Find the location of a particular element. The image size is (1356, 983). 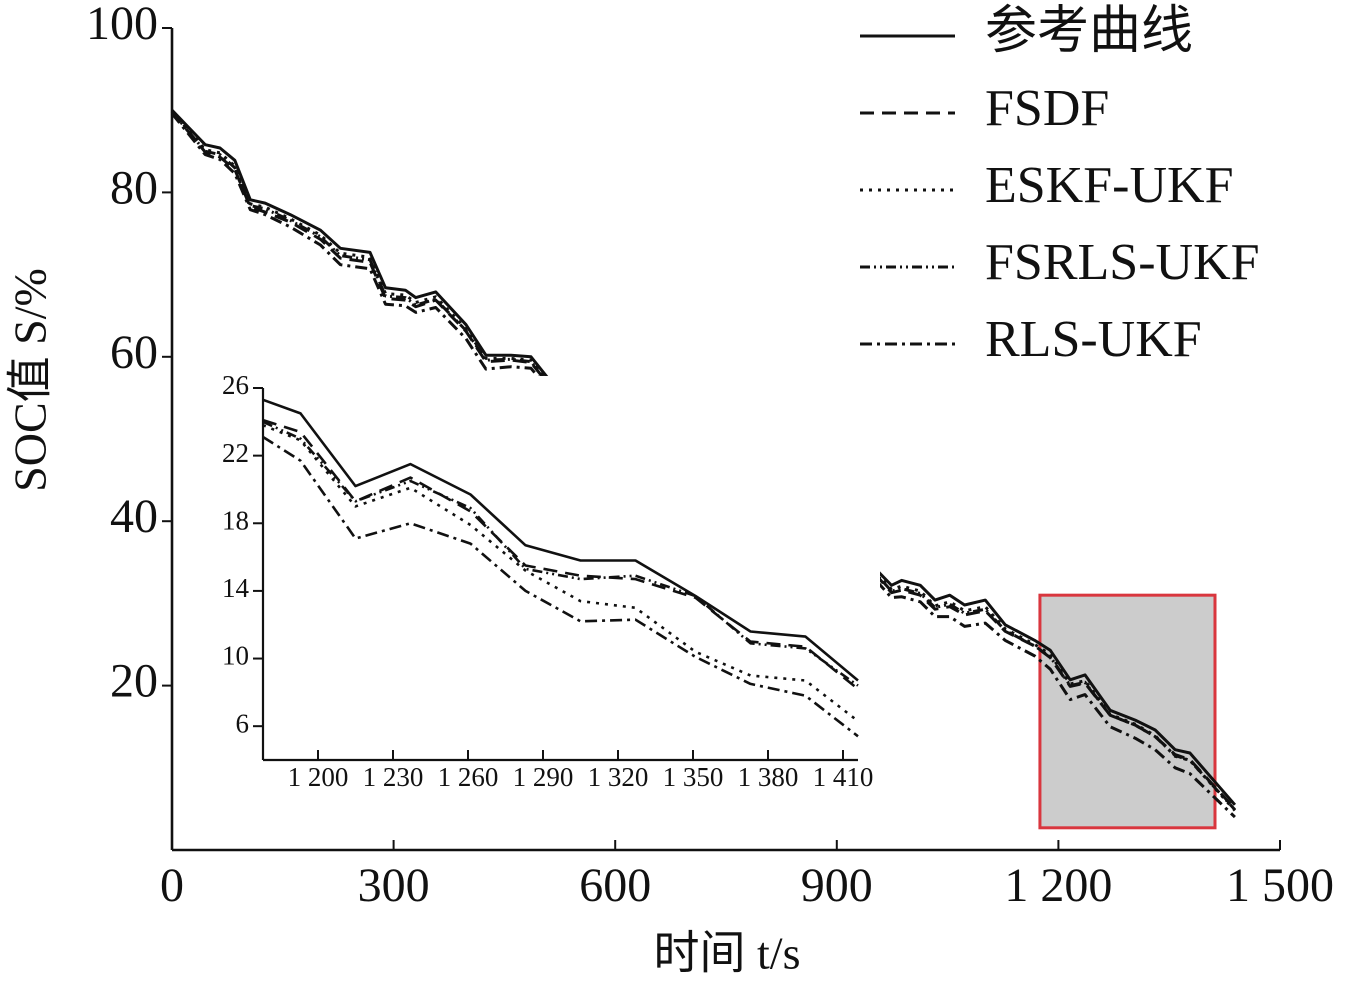

legend-label: RLS-UKF is located at coordinates (1093, 339).